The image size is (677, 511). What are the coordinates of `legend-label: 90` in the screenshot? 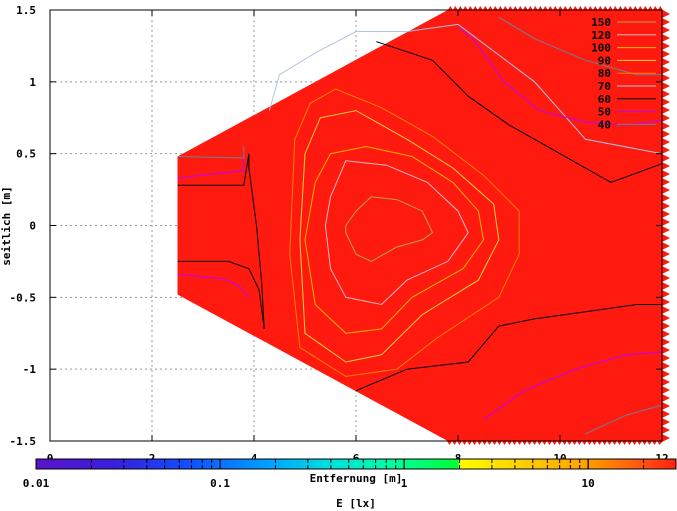 It's located at (604, 60).